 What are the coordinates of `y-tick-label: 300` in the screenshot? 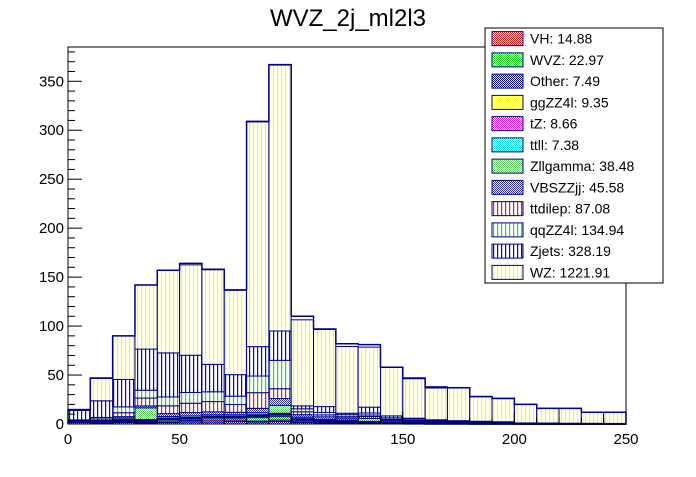 It's located at (51, 130).